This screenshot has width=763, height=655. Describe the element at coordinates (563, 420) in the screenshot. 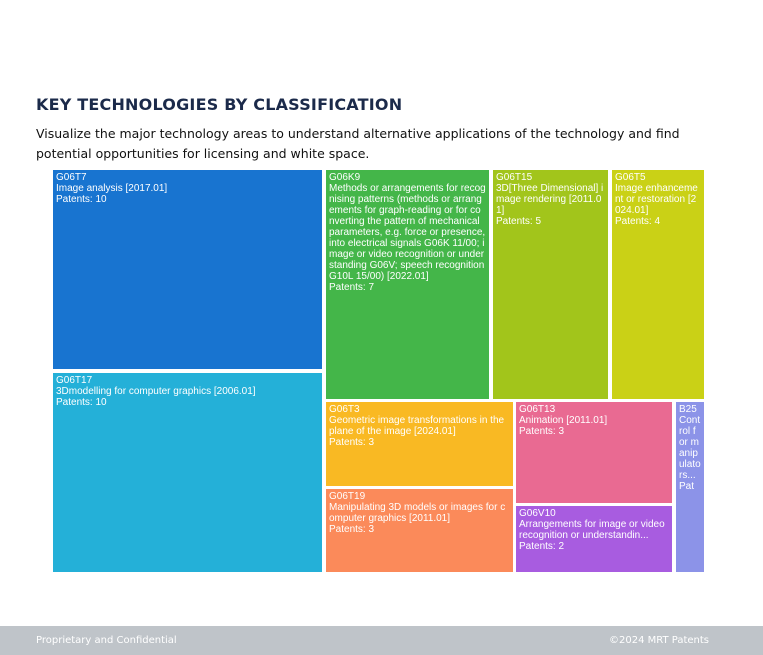

I see `tile-label: Animation [2011.01]` at that location.